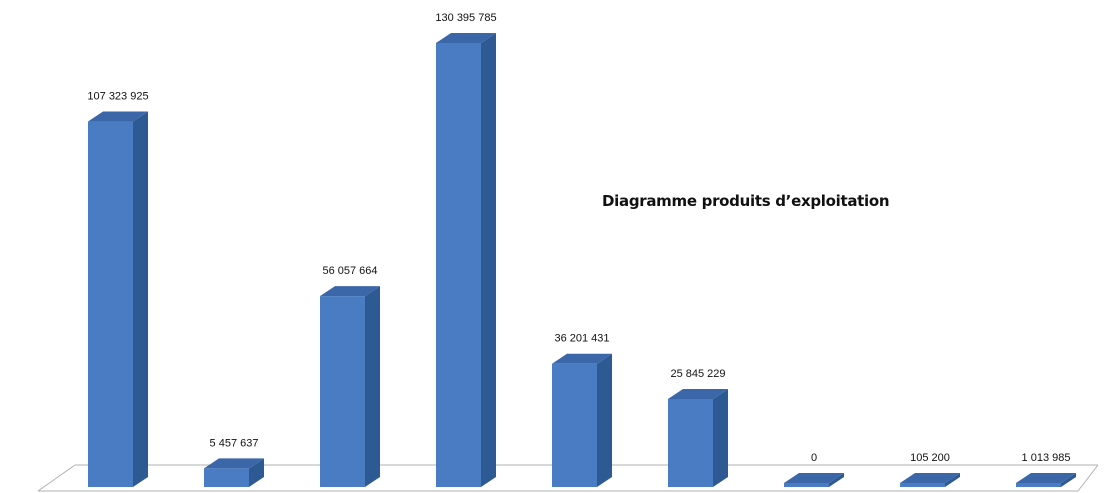 The height and width of the screenshot is (493, 1106). I want to click on data-label-1: 107 323 925, so click(117, 97).